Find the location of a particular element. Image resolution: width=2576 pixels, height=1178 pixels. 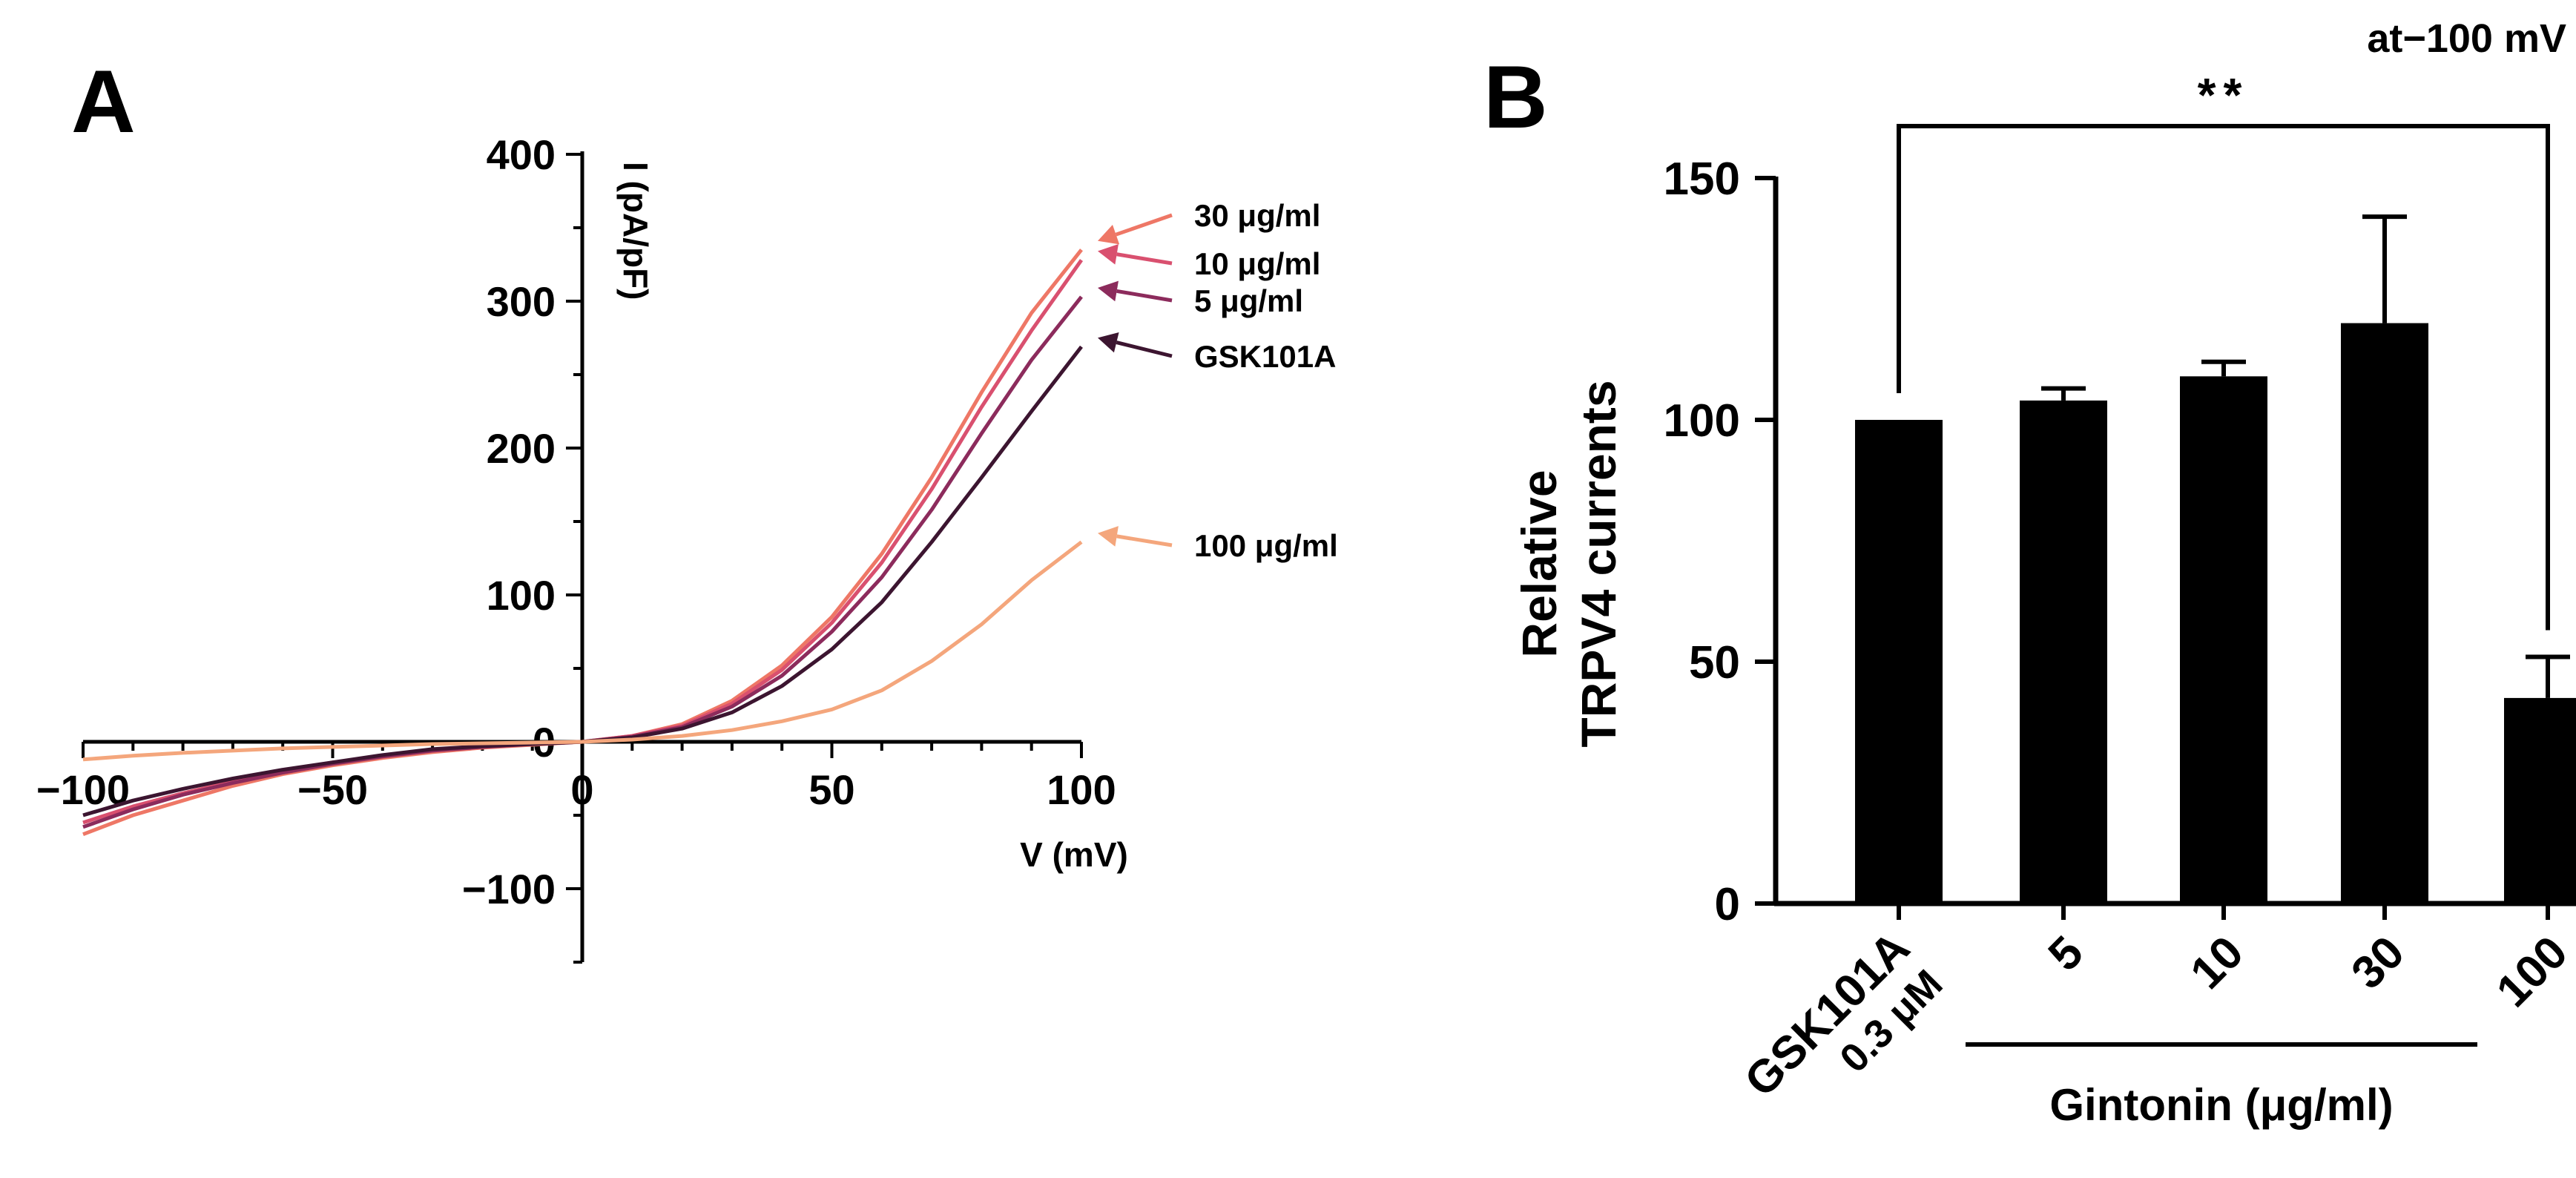

panel-label-b: B is located at coordinates (1516, 97).